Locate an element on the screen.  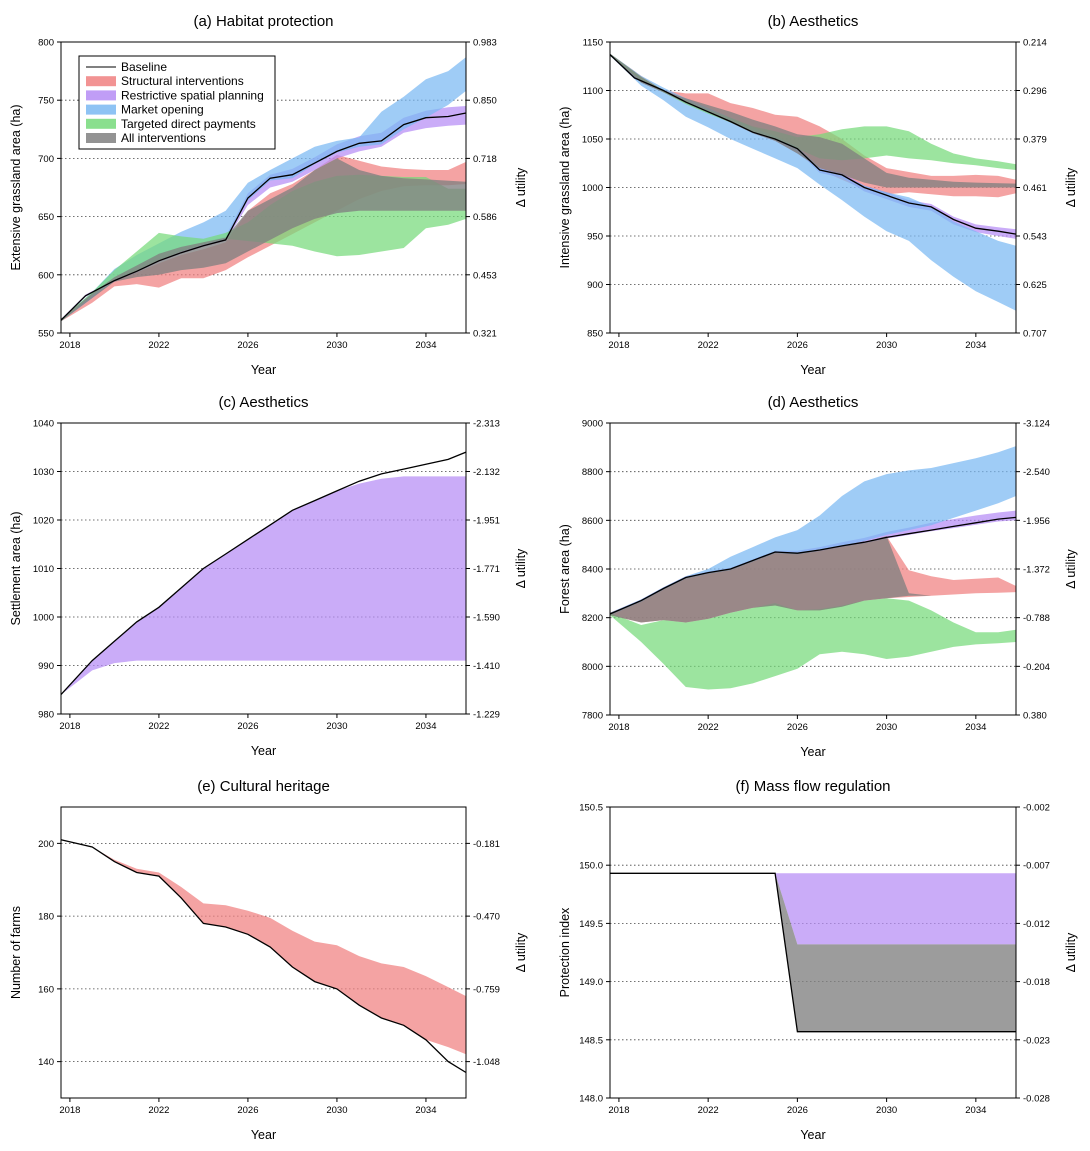
y2-tick-label: 0.453 is located at coordinates (485, 275).